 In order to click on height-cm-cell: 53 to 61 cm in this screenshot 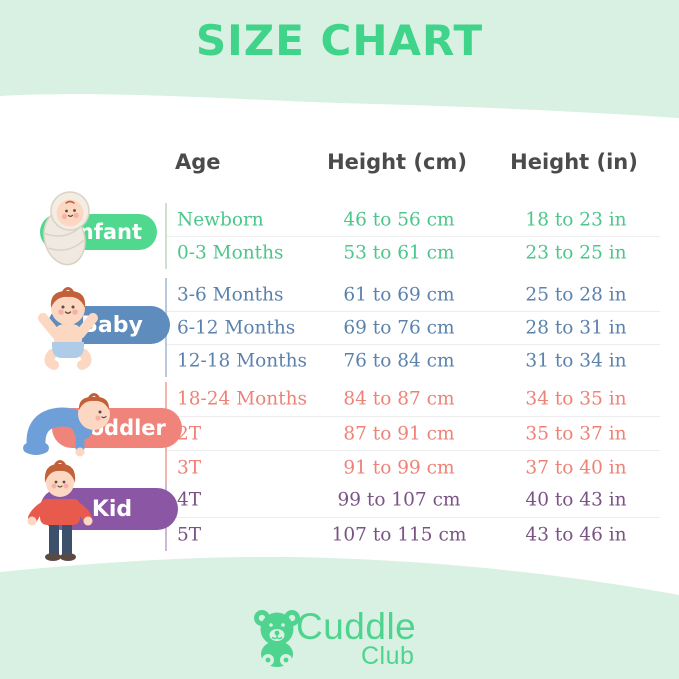, I will do `click(399, 253)`.